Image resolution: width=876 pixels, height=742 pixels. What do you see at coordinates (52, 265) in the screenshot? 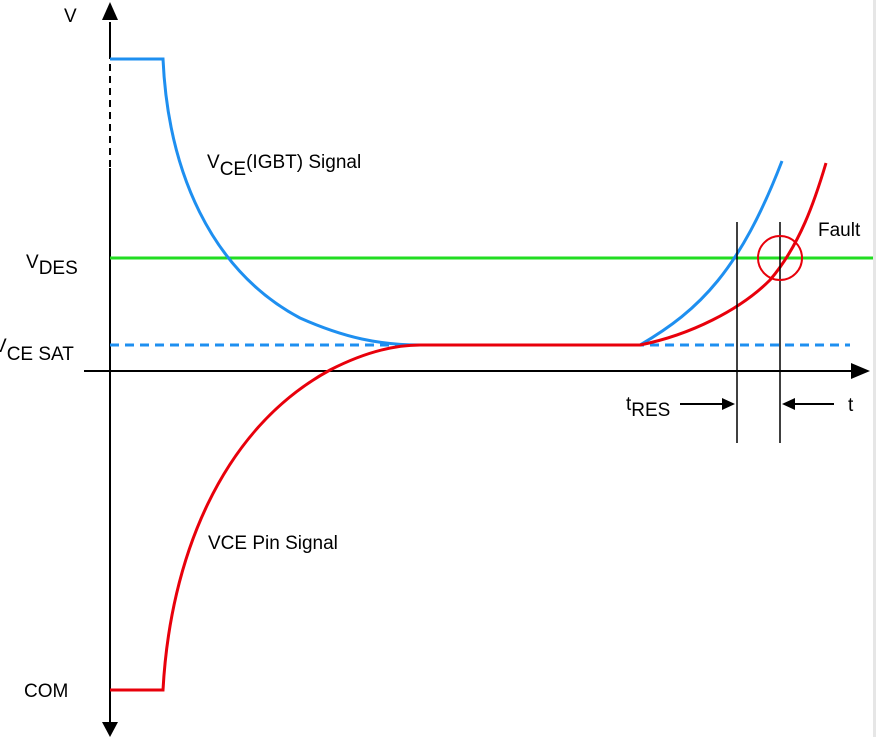
I see `vdes-label: VDES` at bounding box center [52, 265].